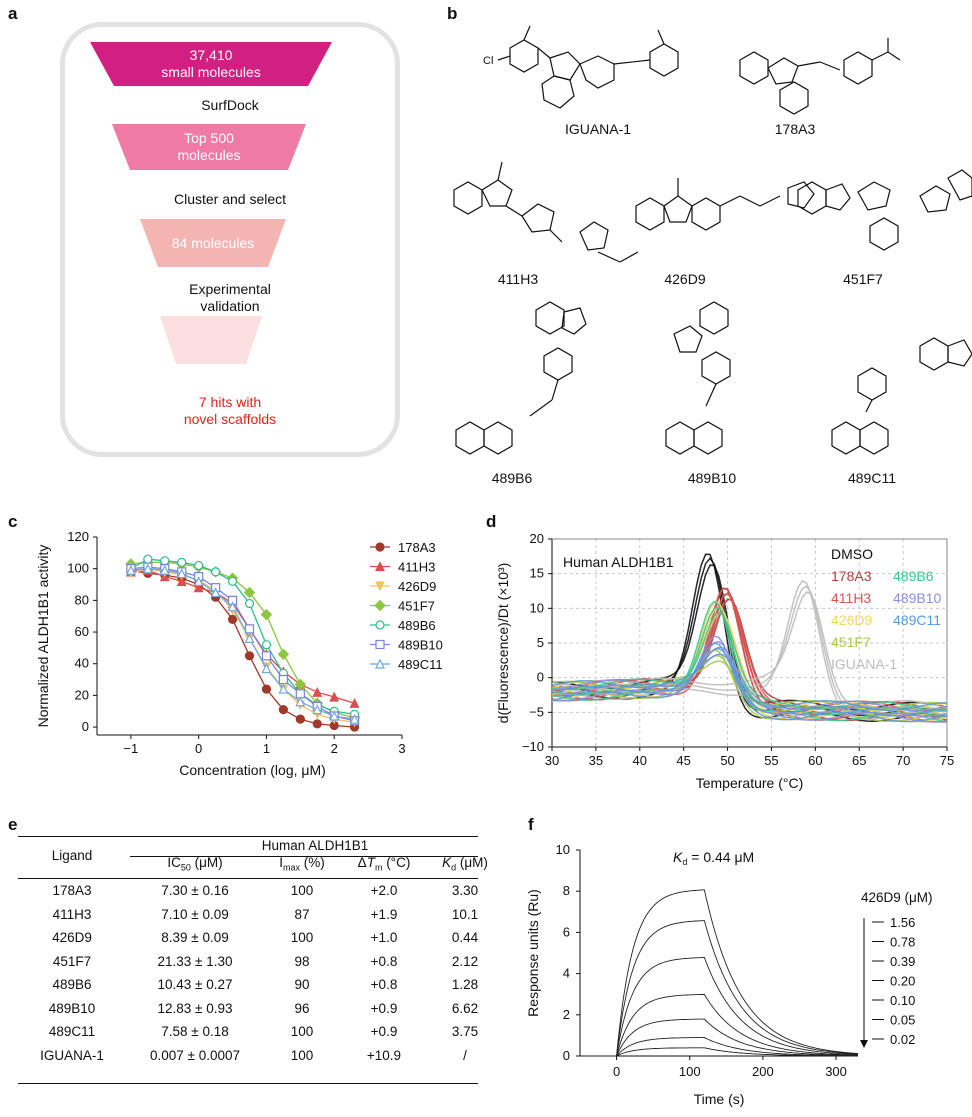  I want to click on funnel-frame, so click(230, 239).